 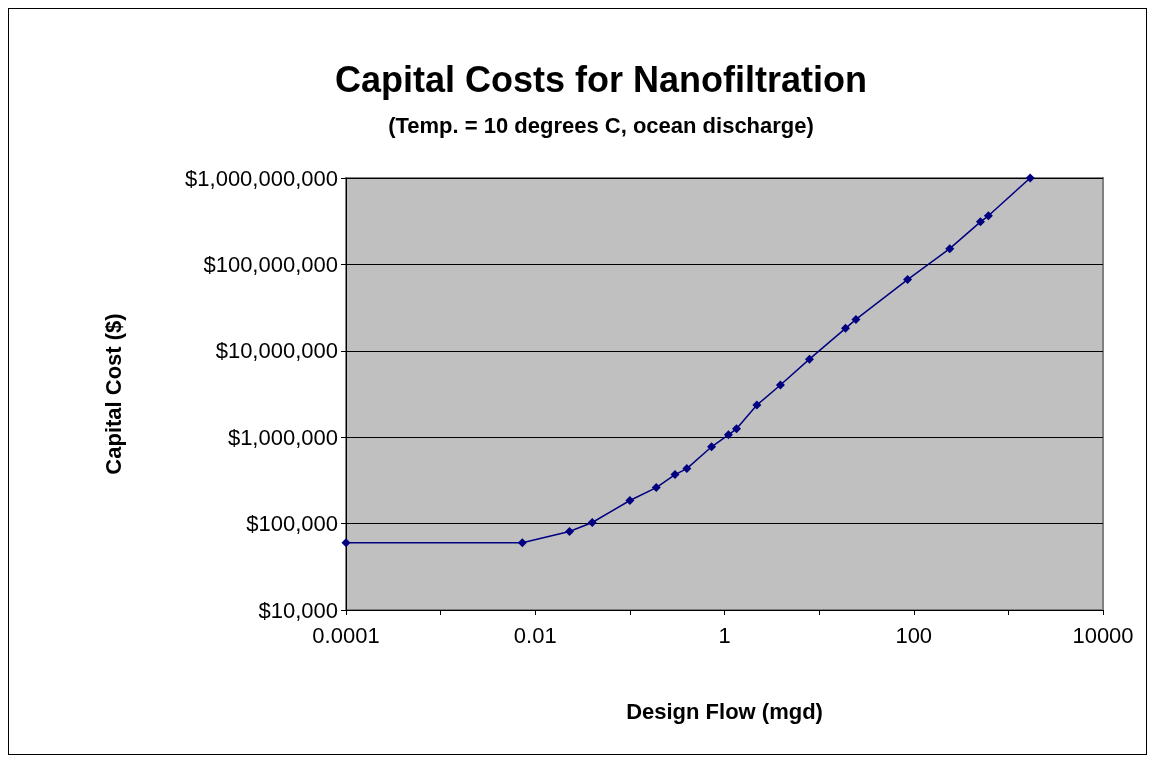 I want to click on y-tick-label: $100,000, so click(x=292, y=524).